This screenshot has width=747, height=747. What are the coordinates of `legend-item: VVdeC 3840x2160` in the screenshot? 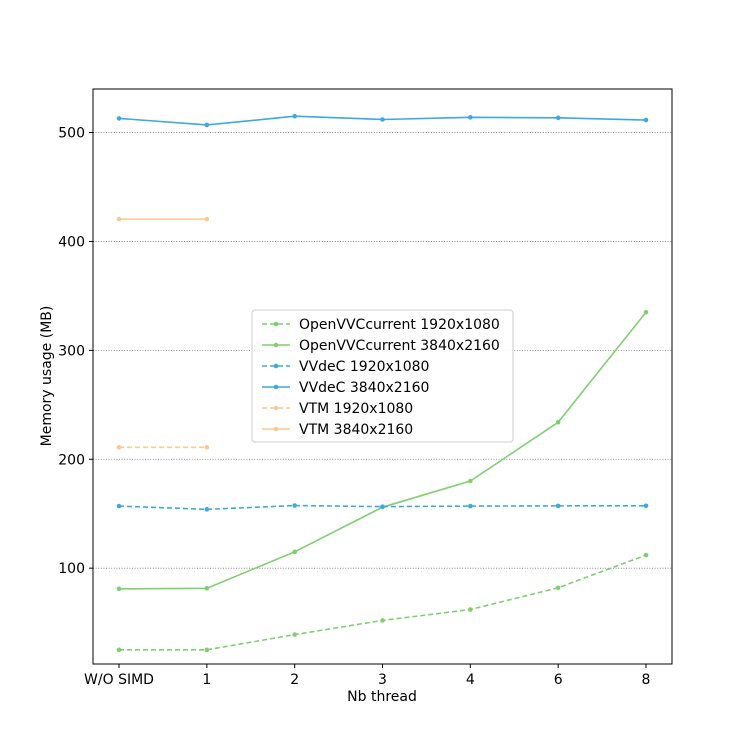 It's located at (345, 388).